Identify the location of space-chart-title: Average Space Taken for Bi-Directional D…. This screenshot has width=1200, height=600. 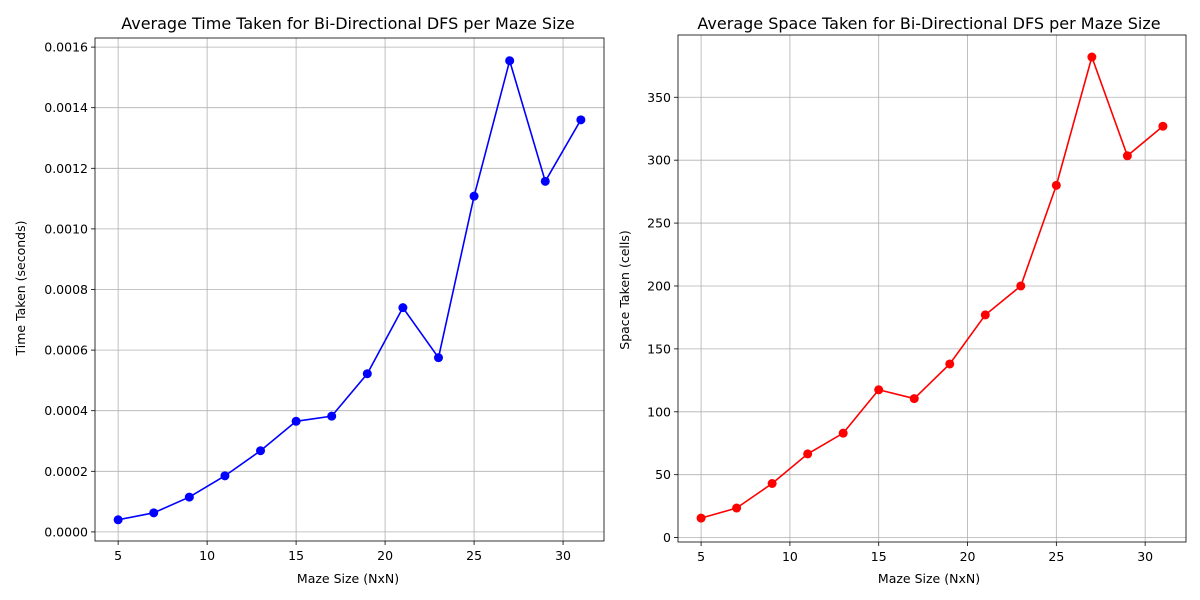
(928, 23).